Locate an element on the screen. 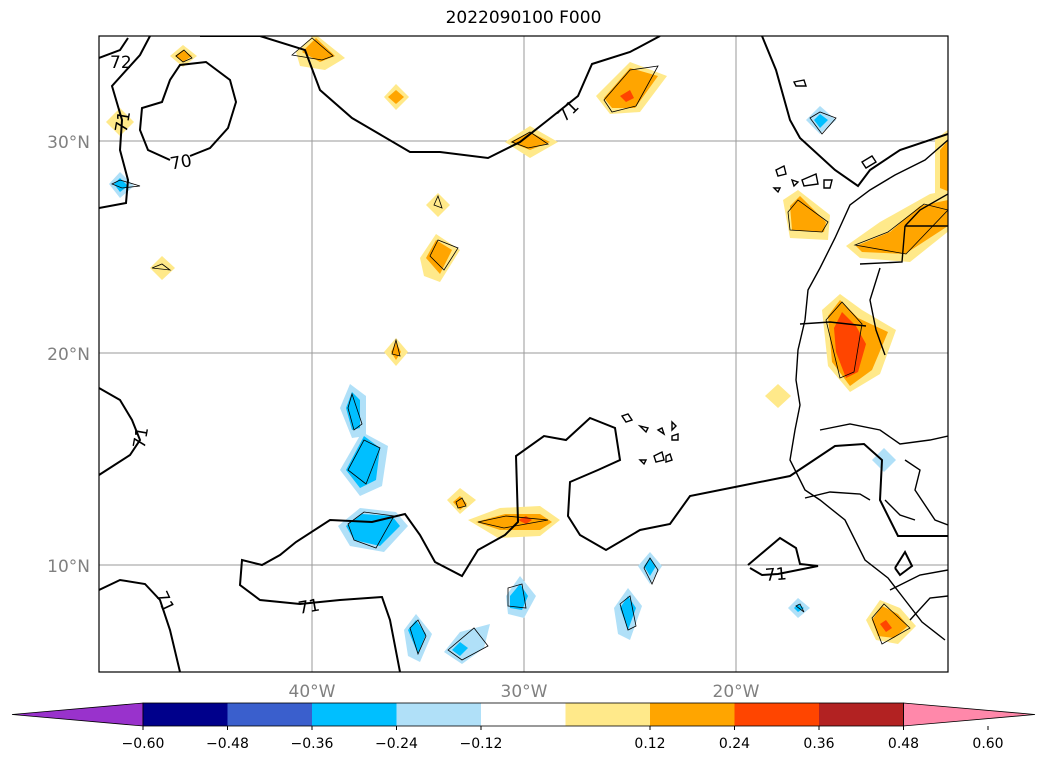  lon-labels: 40°W 30°W 20°W is located at coordinates (524, 692).